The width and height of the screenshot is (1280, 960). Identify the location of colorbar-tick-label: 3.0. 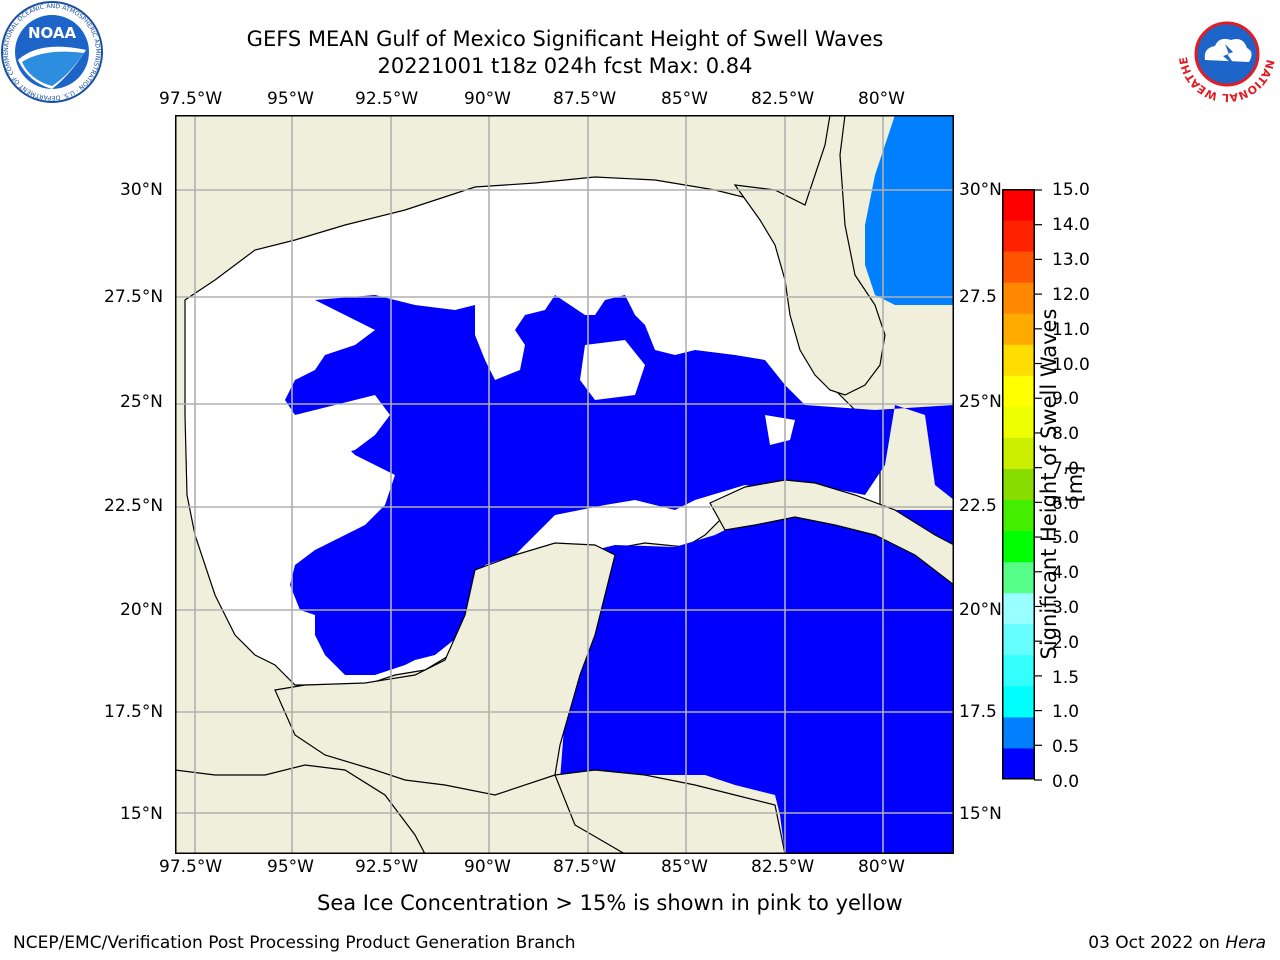
(1066, 608).